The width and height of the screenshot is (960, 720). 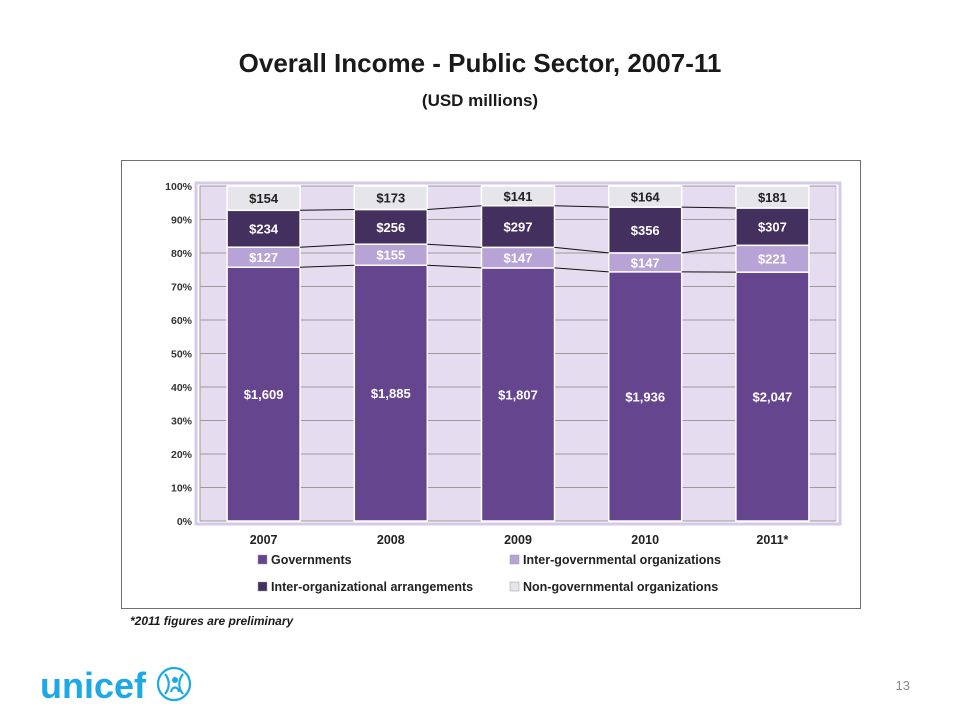 I want to click on legend-label: Non-governmental organizations, so click(x=620, y=587).